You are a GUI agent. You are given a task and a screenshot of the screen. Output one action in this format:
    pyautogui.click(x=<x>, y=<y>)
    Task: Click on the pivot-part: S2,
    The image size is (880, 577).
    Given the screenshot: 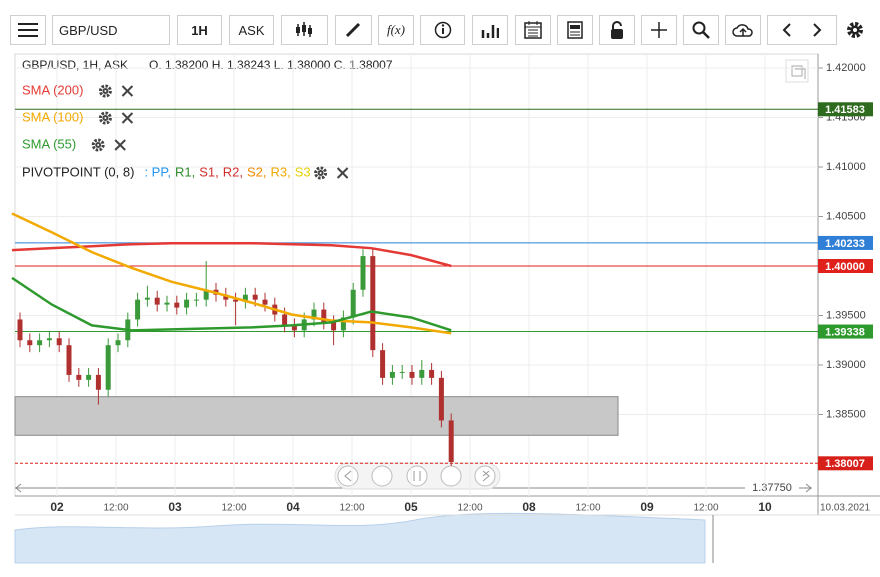 What is the action you would take?
    pyautogui.click(x=257, y=171)
    